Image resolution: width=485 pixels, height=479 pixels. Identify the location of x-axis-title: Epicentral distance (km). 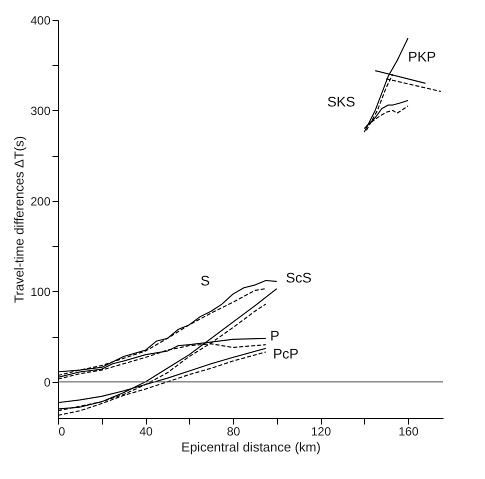
(251, 447).